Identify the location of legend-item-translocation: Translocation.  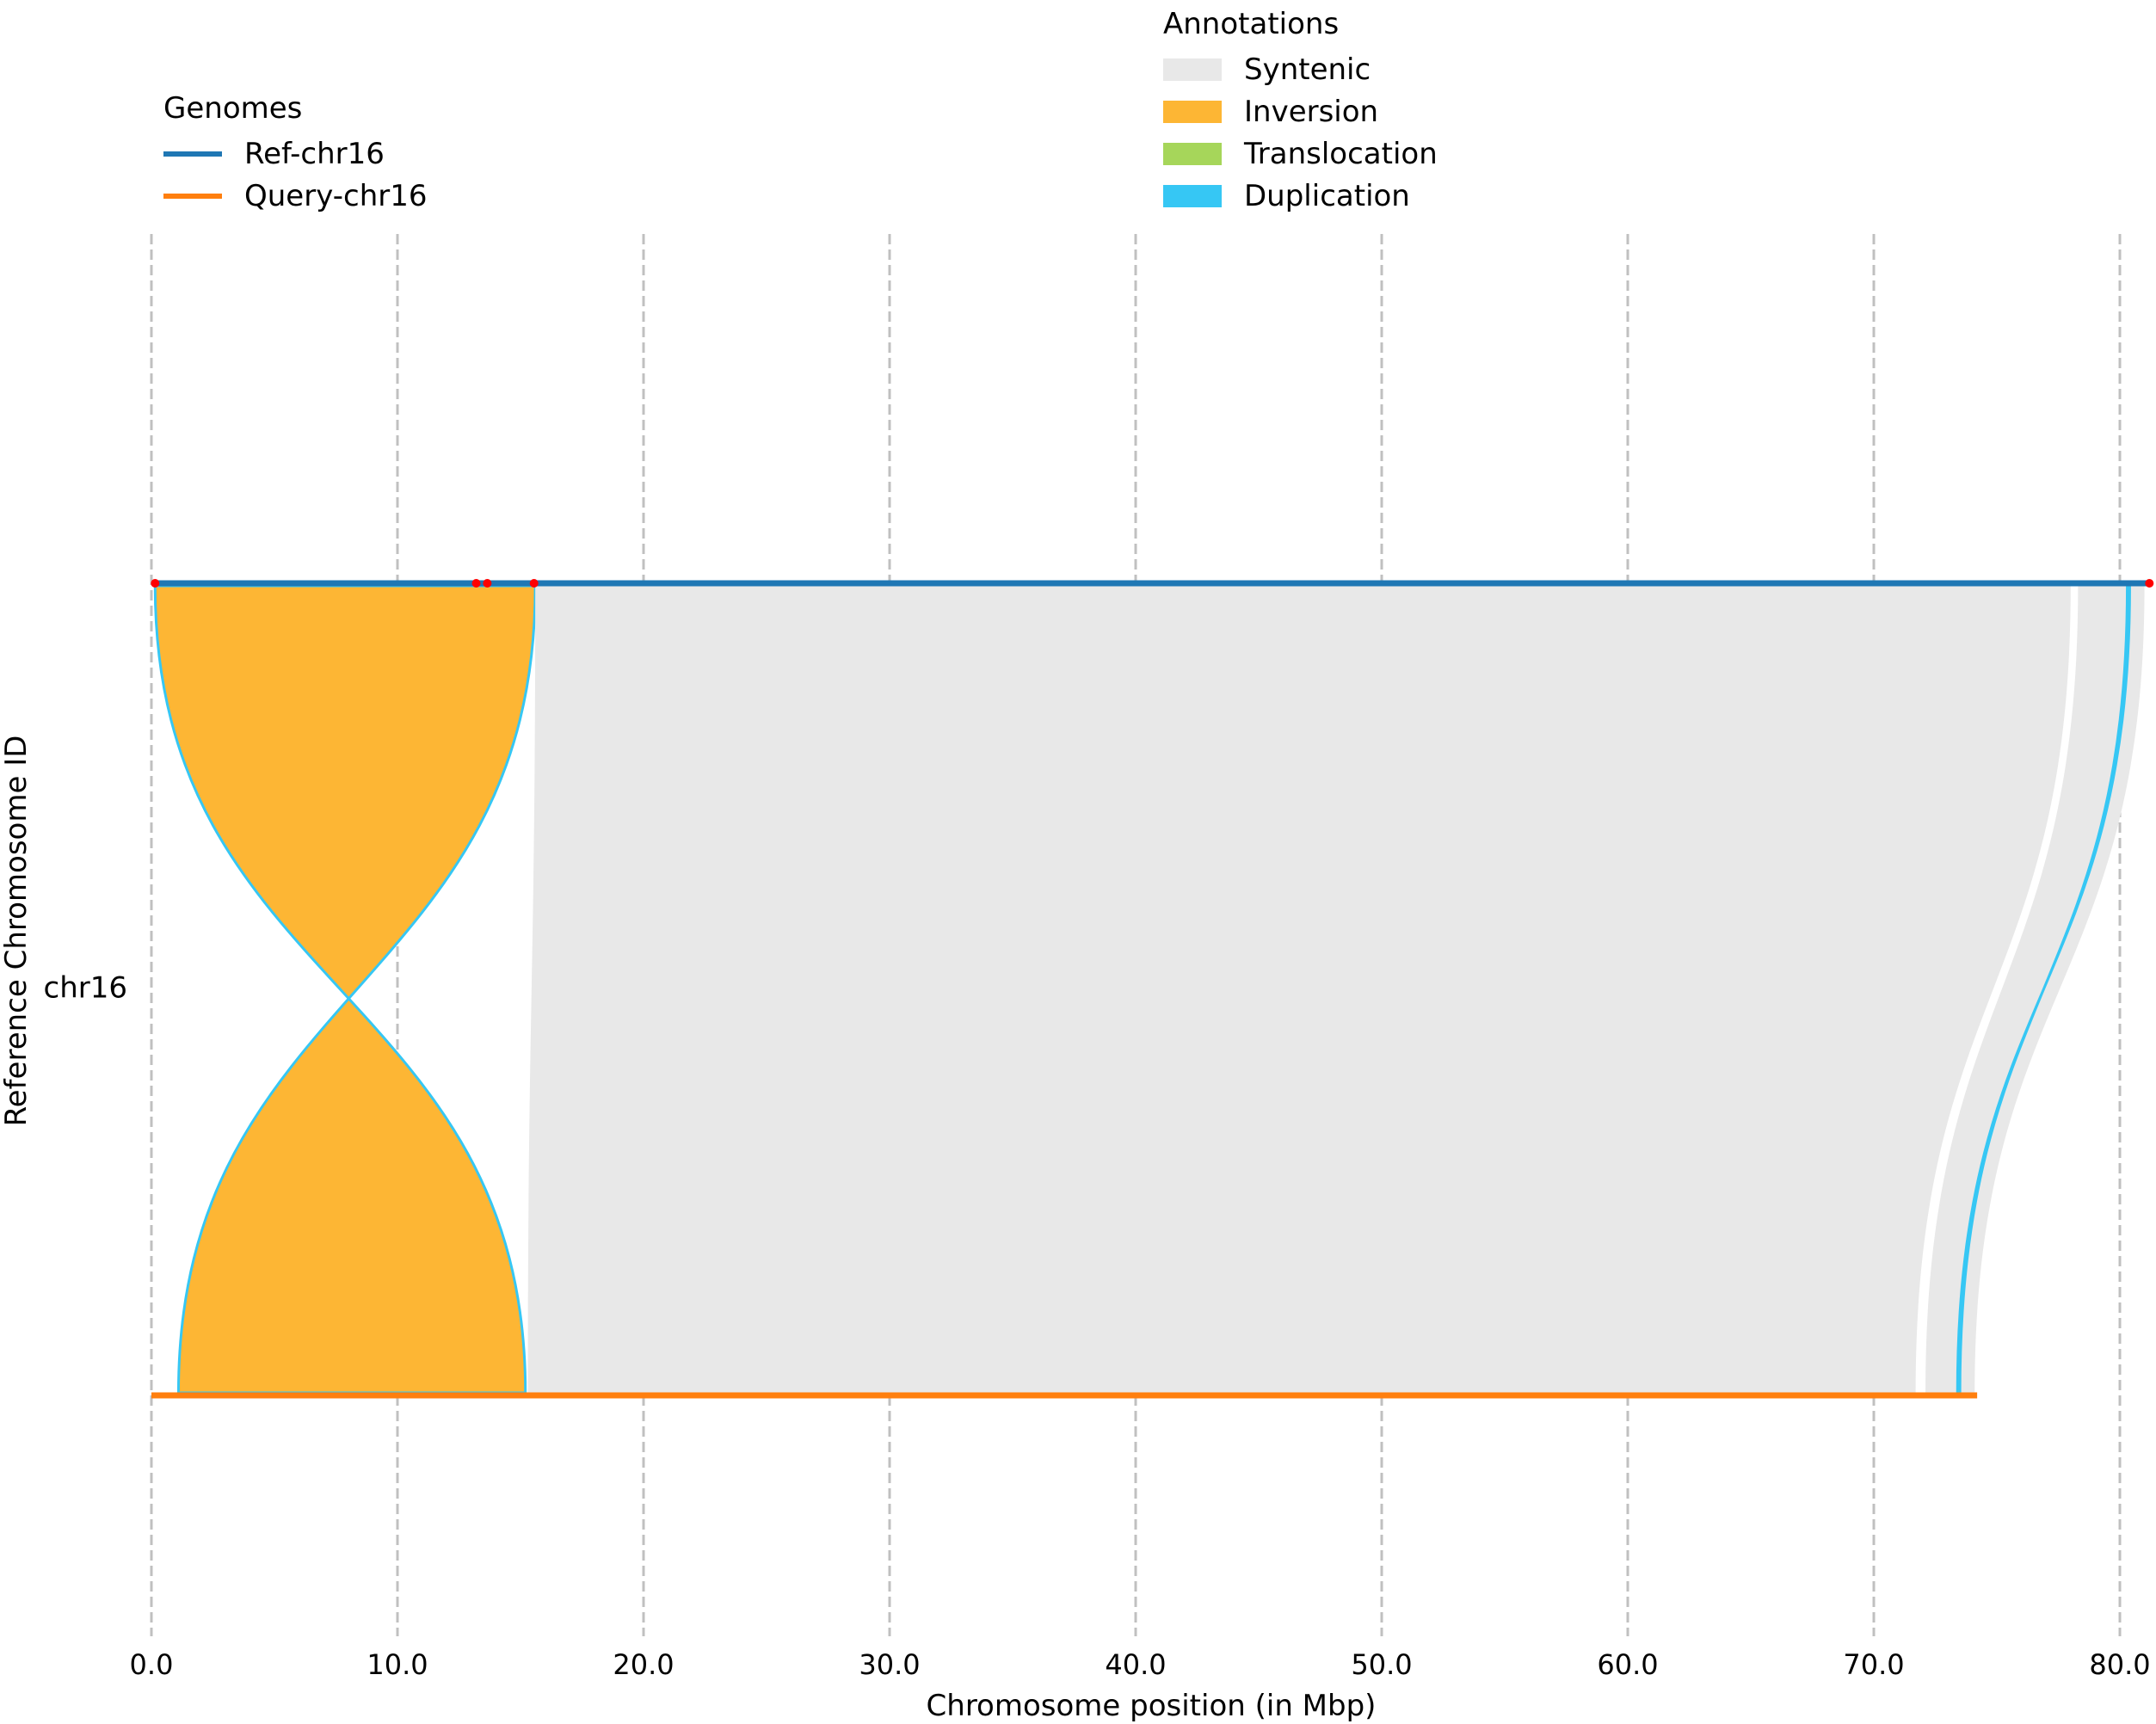
(1301, 153).